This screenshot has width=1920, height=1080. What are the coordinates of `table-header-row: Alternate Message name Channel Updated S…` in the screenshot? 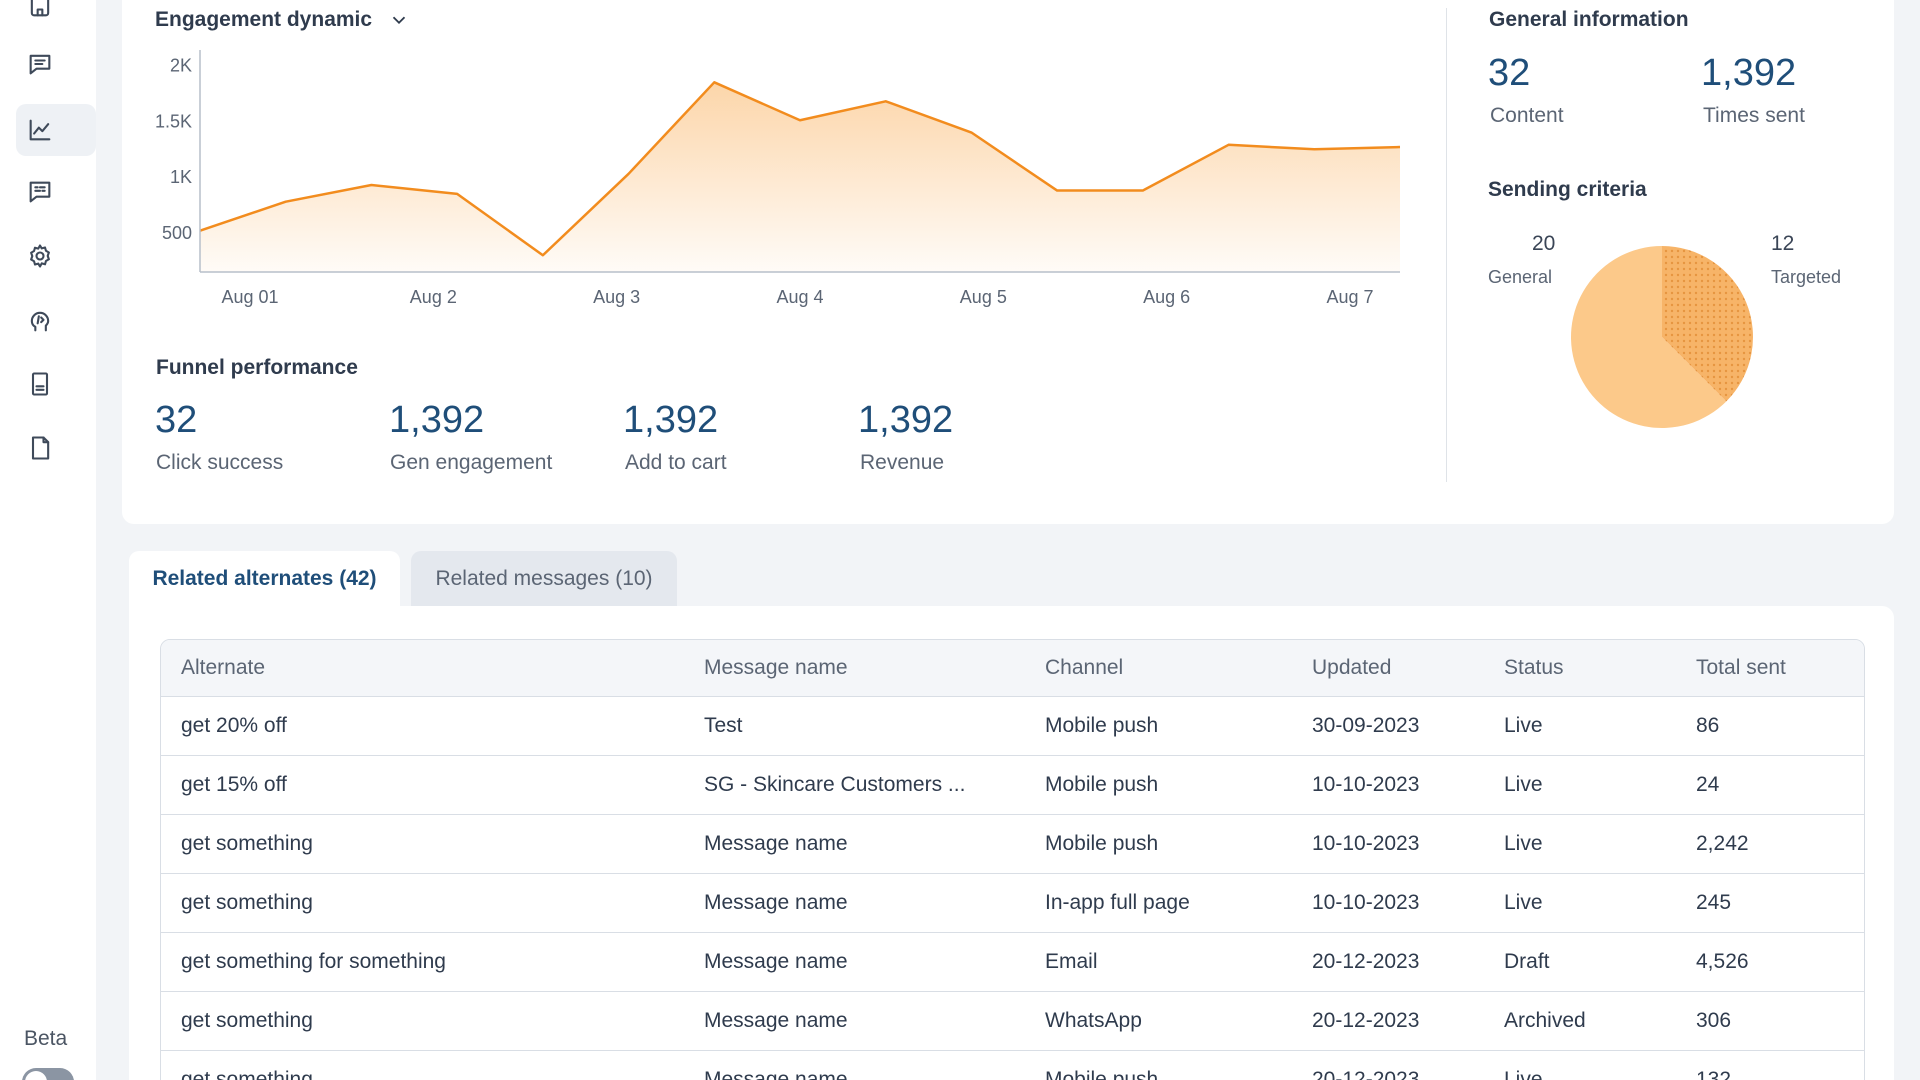 It's located at (1012, 668).